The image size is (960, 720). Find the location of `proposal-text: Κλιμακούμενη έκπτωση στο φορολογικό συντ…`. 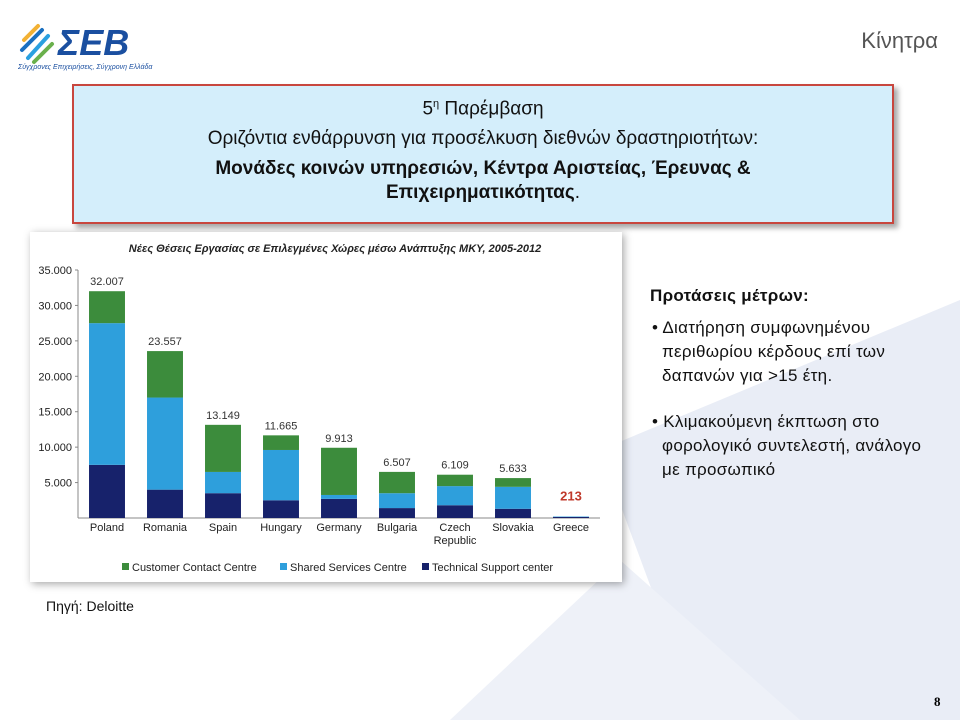

proposal-text: Κλιμακούμενη έκπτωση στο φορολογικό συντ… is located at coordinates (792, 445).